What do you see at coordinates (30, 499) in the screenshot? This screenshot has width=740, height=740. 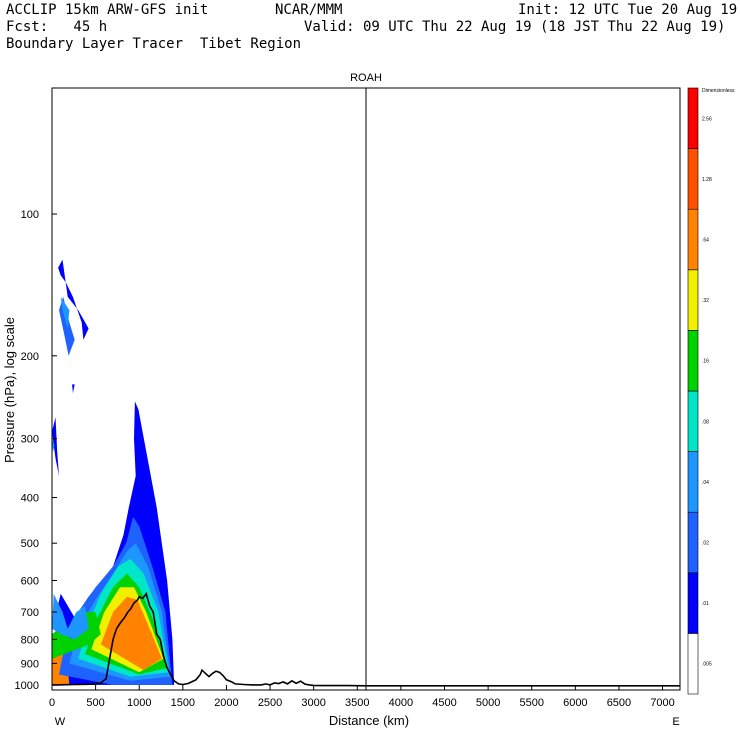 I see `y-tick-label: 400` at bounding box center [30, 499].